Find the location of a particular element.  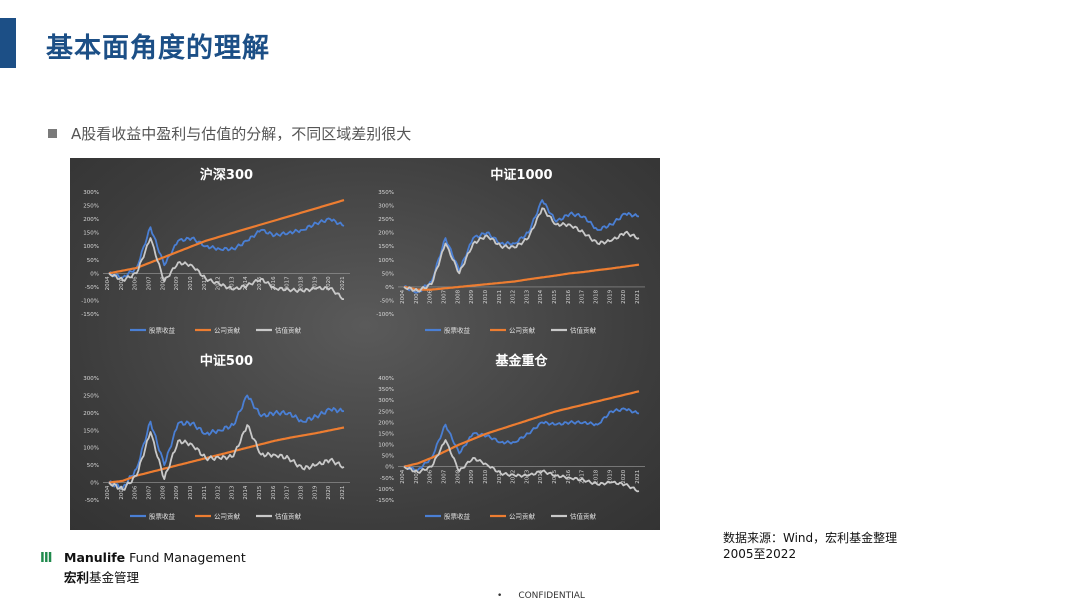

chart-title: 中证500 is located at coordinates (226, 361).